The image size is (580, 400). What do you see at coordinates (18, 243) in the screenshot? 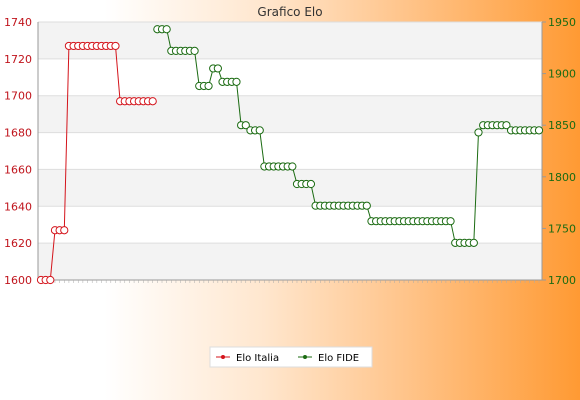
I see `left-tick-label: 1620` at bounding box center [18, 243].